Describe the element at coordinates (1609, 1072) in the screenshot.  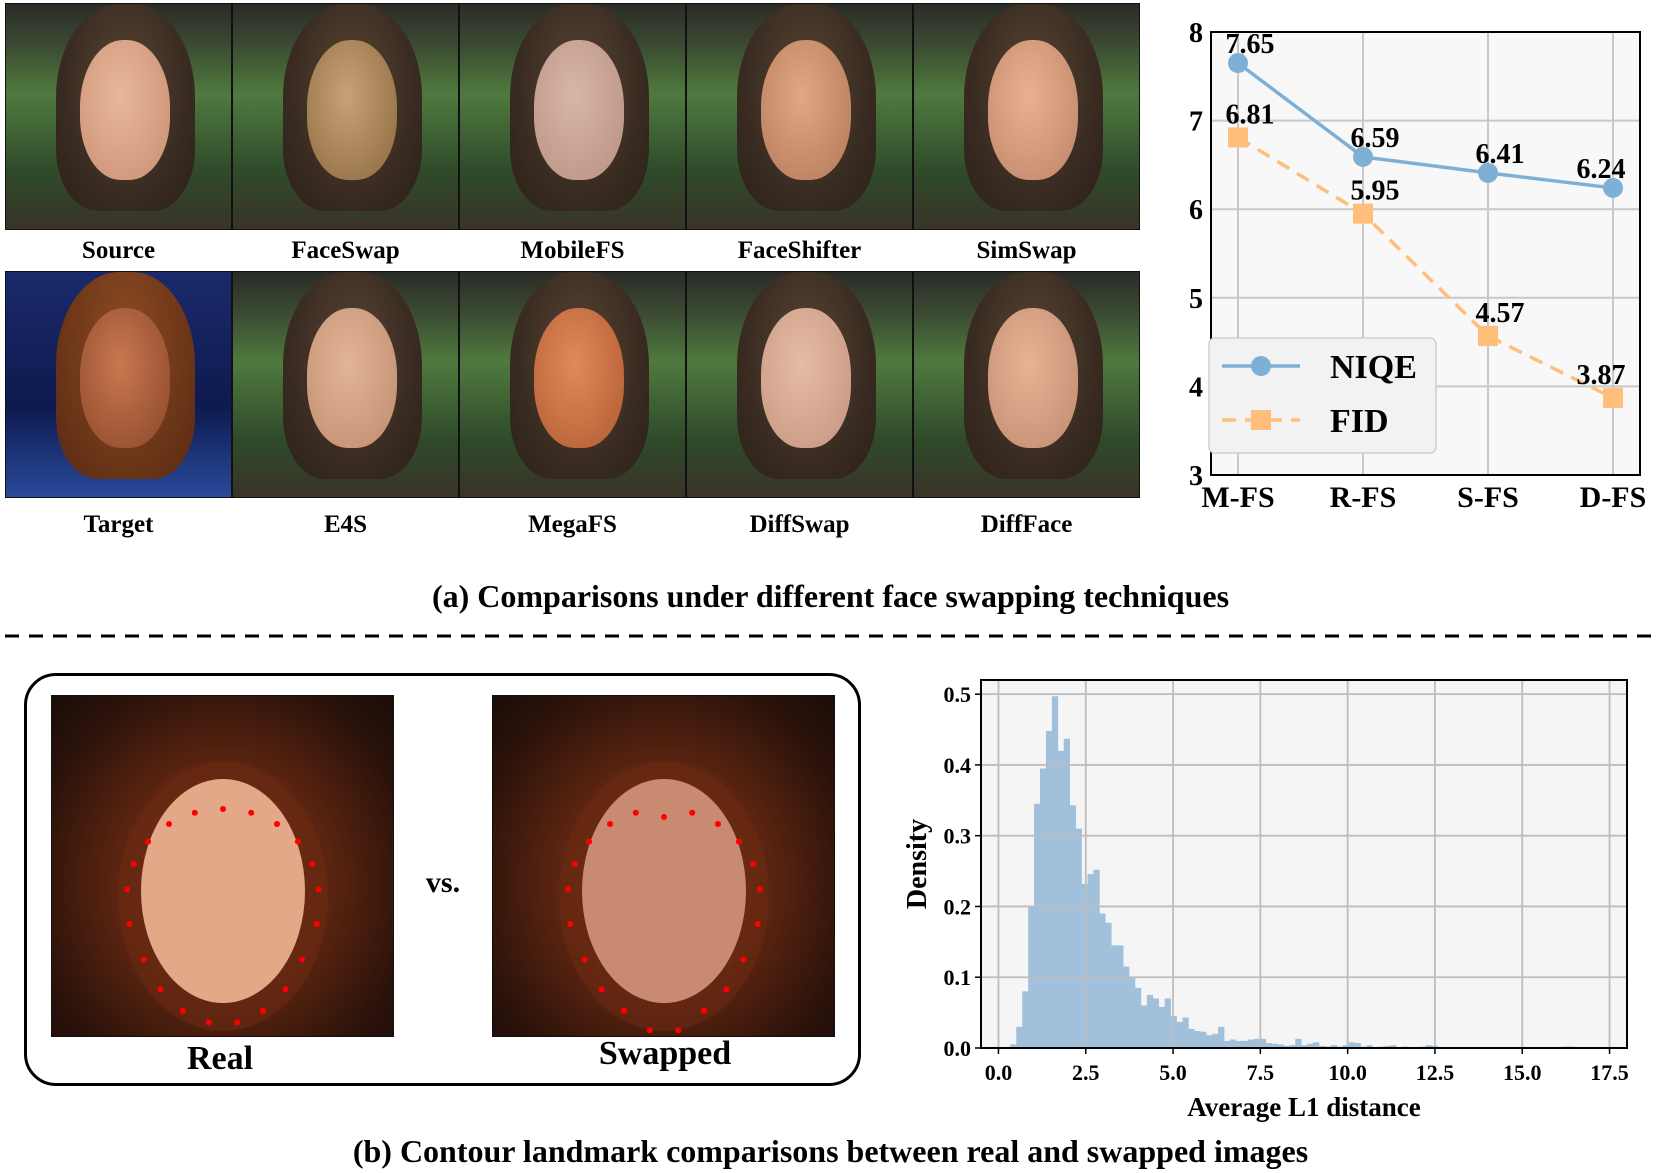
I see `x-tick-label: 17.5` at that location.